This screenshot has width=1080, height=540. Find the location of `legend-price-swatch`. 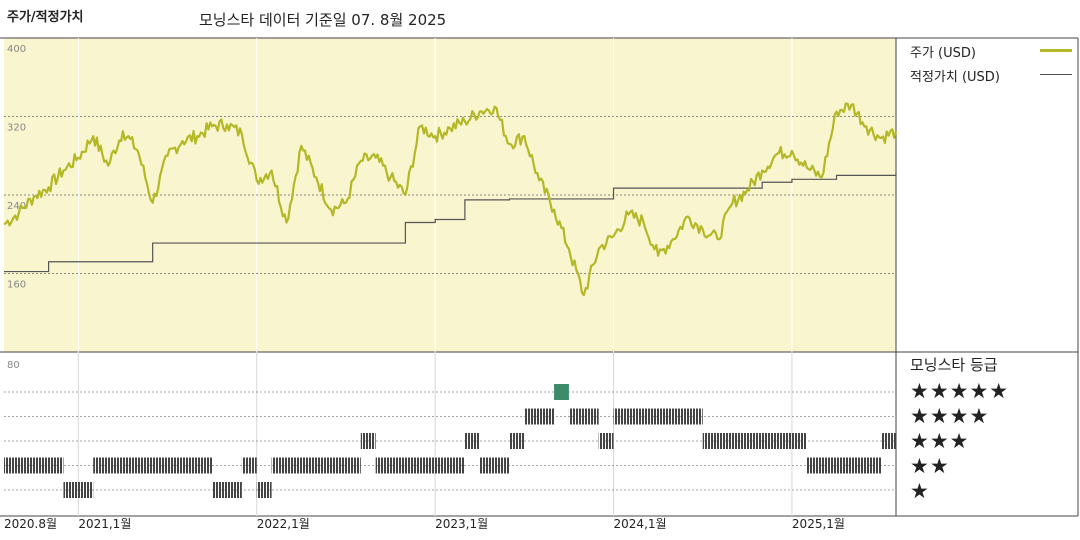

legend-price-swatch is located at coordinates (1056, 50).